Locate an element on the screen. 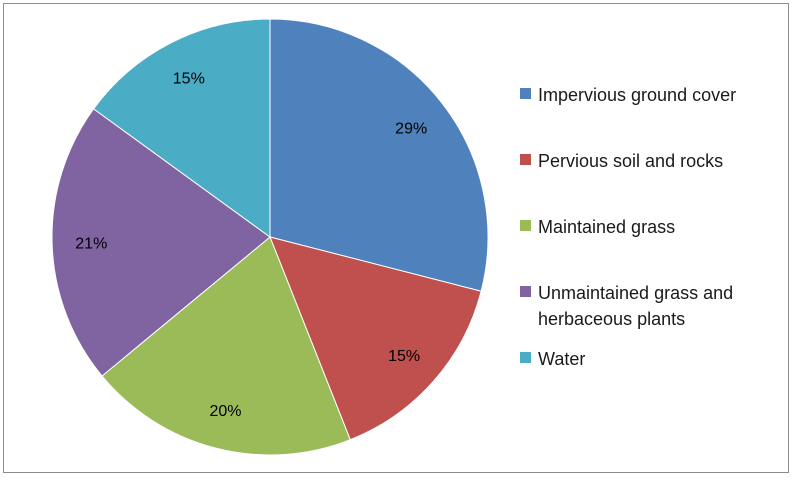  legend-item-unmaintained-grass: Unmaintained grass and herbaceous plants is located at coordinates (649, 306).